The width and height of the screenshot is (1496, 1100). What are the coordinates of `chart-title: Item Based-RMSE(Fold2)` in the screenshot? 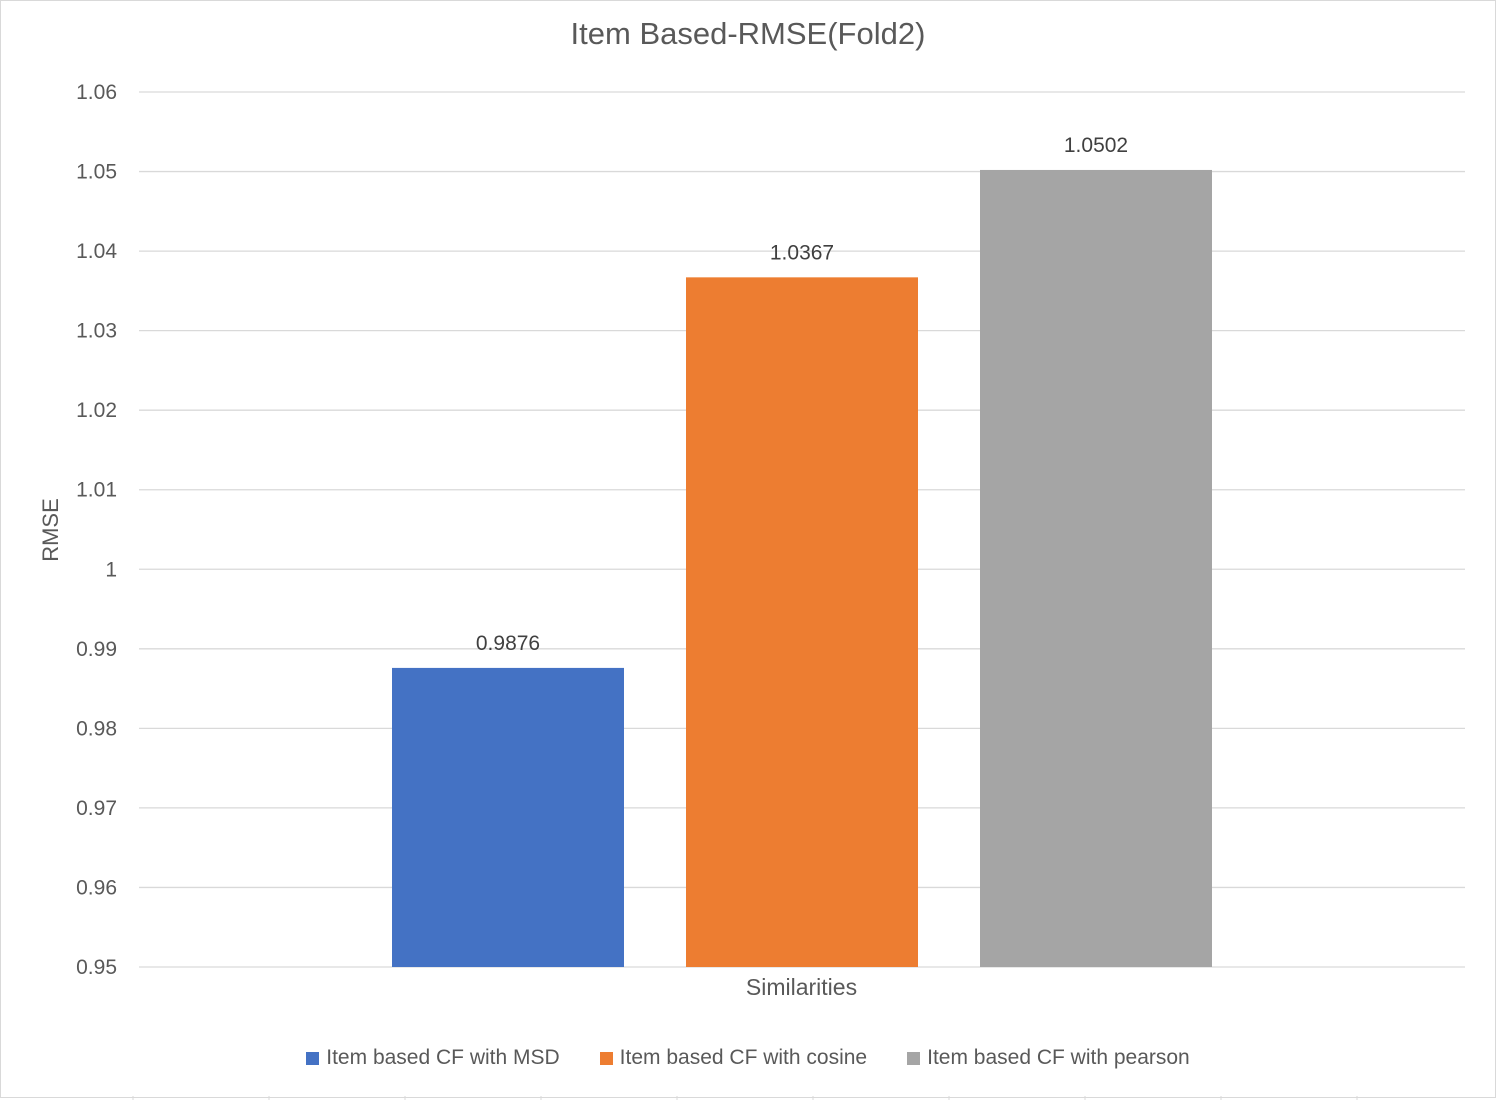 It's located at (748, 33).